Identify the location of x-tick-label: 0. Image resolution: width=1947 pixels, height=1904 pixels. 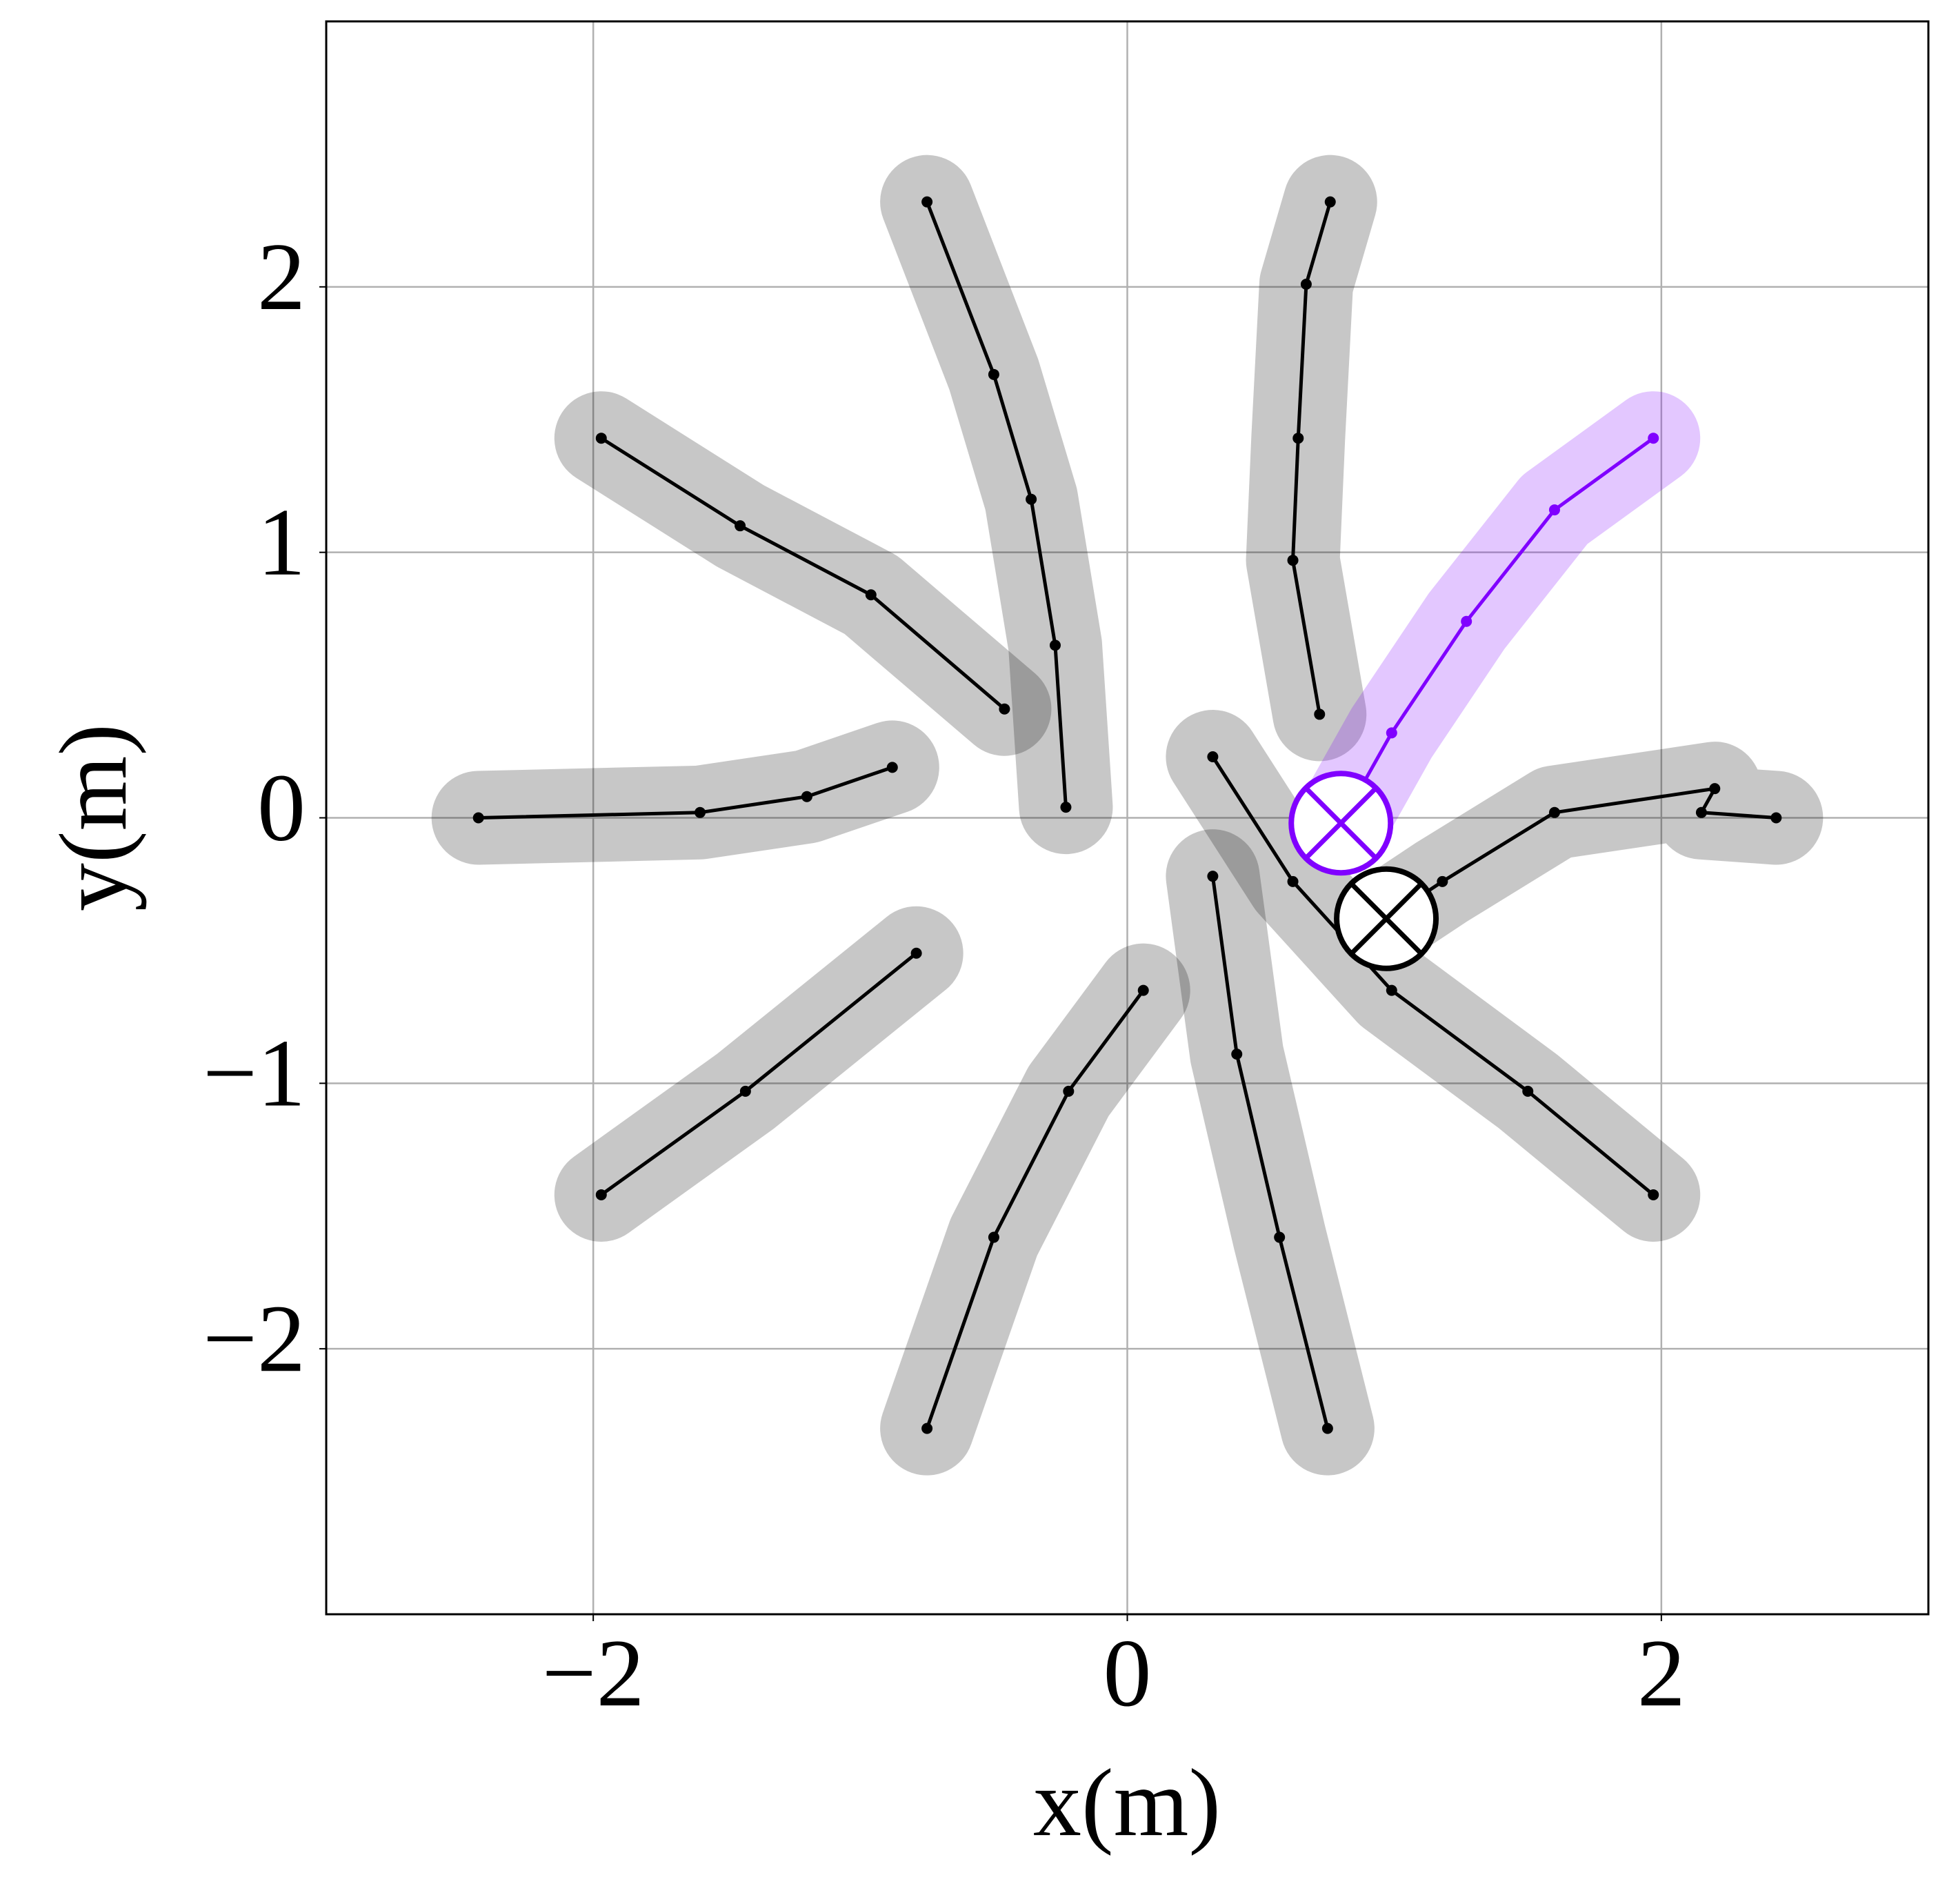
(1128, 1673).